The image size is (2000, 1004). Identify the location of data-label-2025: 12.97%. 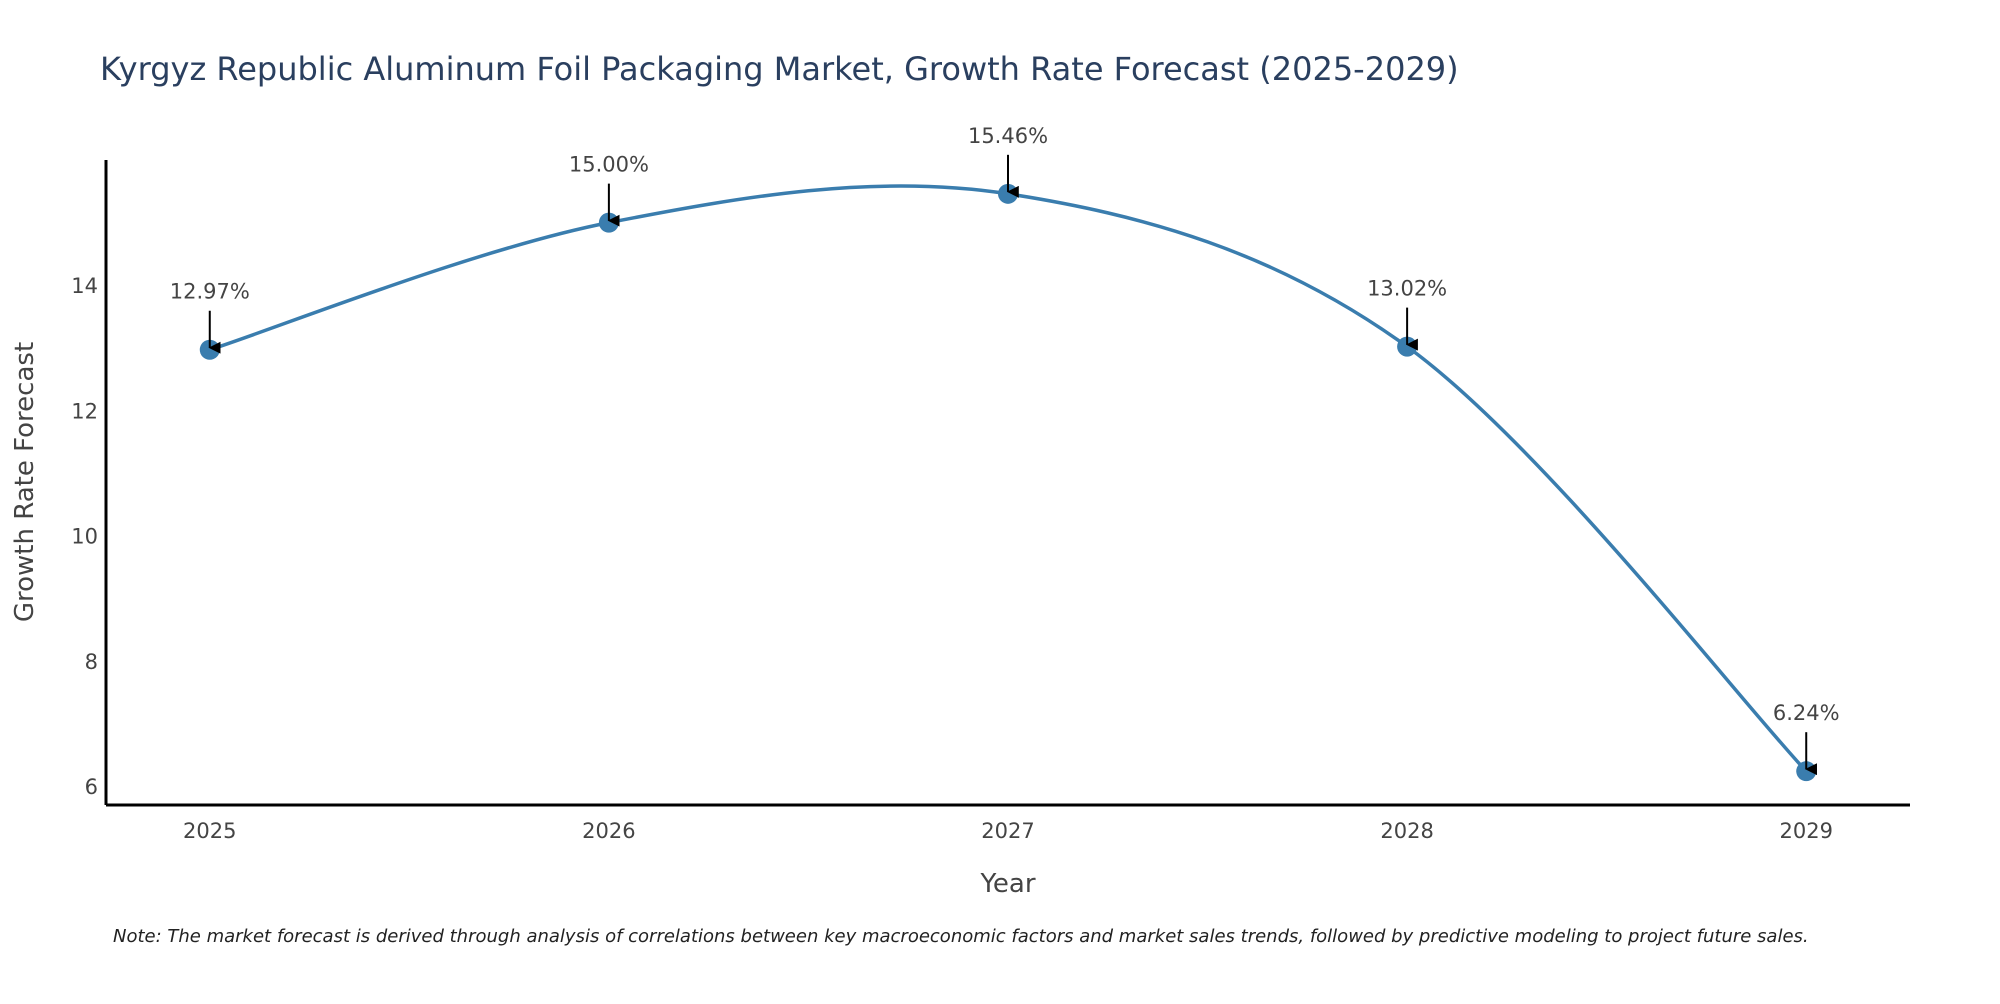
(210, 292).